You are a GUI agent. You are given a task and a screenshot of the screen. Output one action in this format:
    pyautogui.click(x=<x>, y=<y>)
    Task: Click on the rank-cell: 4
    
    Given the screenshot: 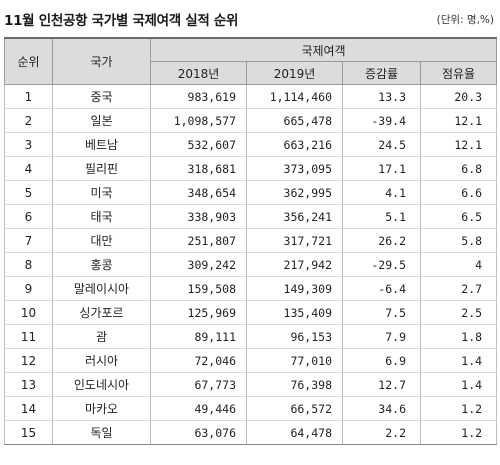 What is the action you would take?
    pyautogui.click(x=28, y=168)
    